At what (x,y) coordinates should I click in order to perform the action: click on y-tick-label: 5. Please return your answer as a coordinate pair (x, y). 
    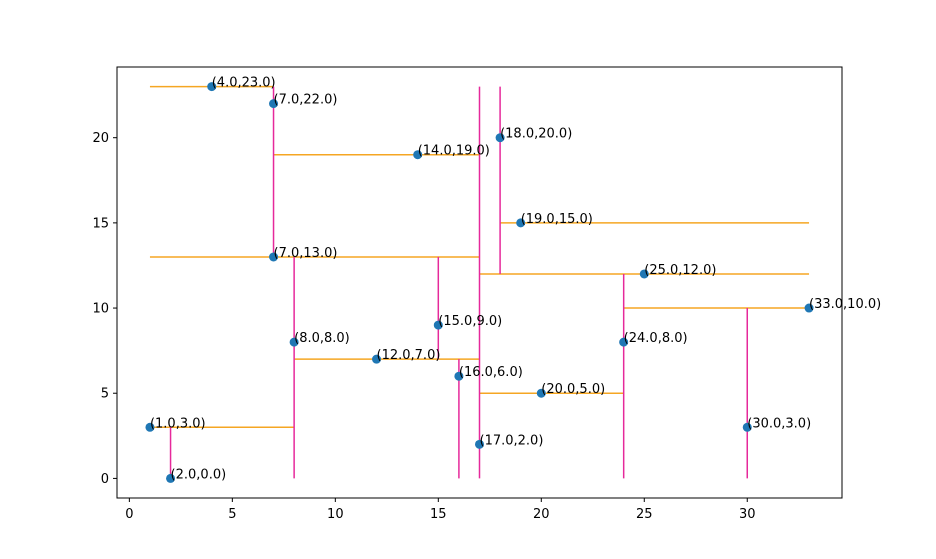
    Looking at the image, I should click on (105, 394).